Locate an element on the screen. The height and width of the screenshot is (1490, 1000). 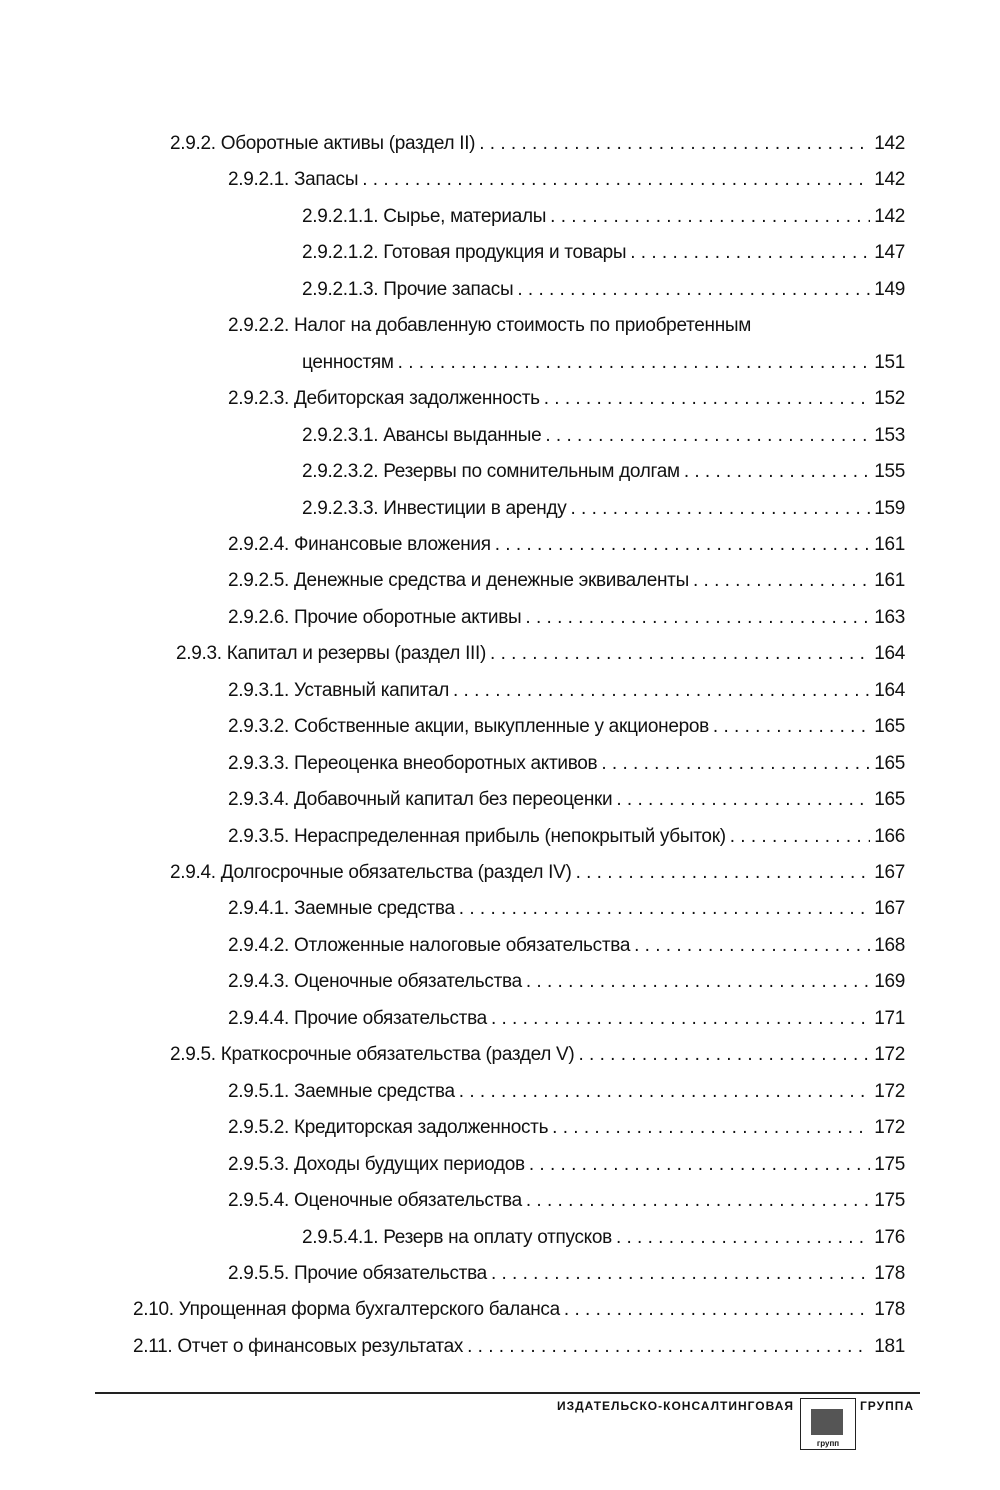
toc-entry: ценностям 151 is located at coordinates (603, 363).